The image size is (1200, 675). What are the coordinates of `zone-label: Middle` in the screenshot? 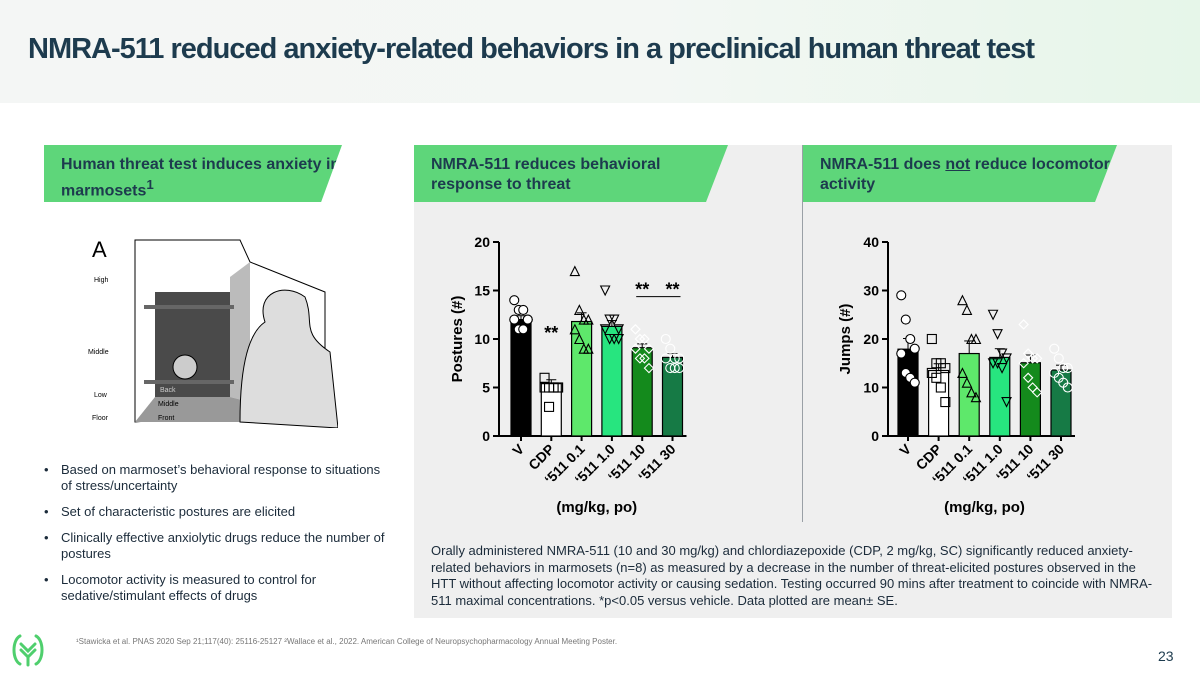 It's located at (98, 352).